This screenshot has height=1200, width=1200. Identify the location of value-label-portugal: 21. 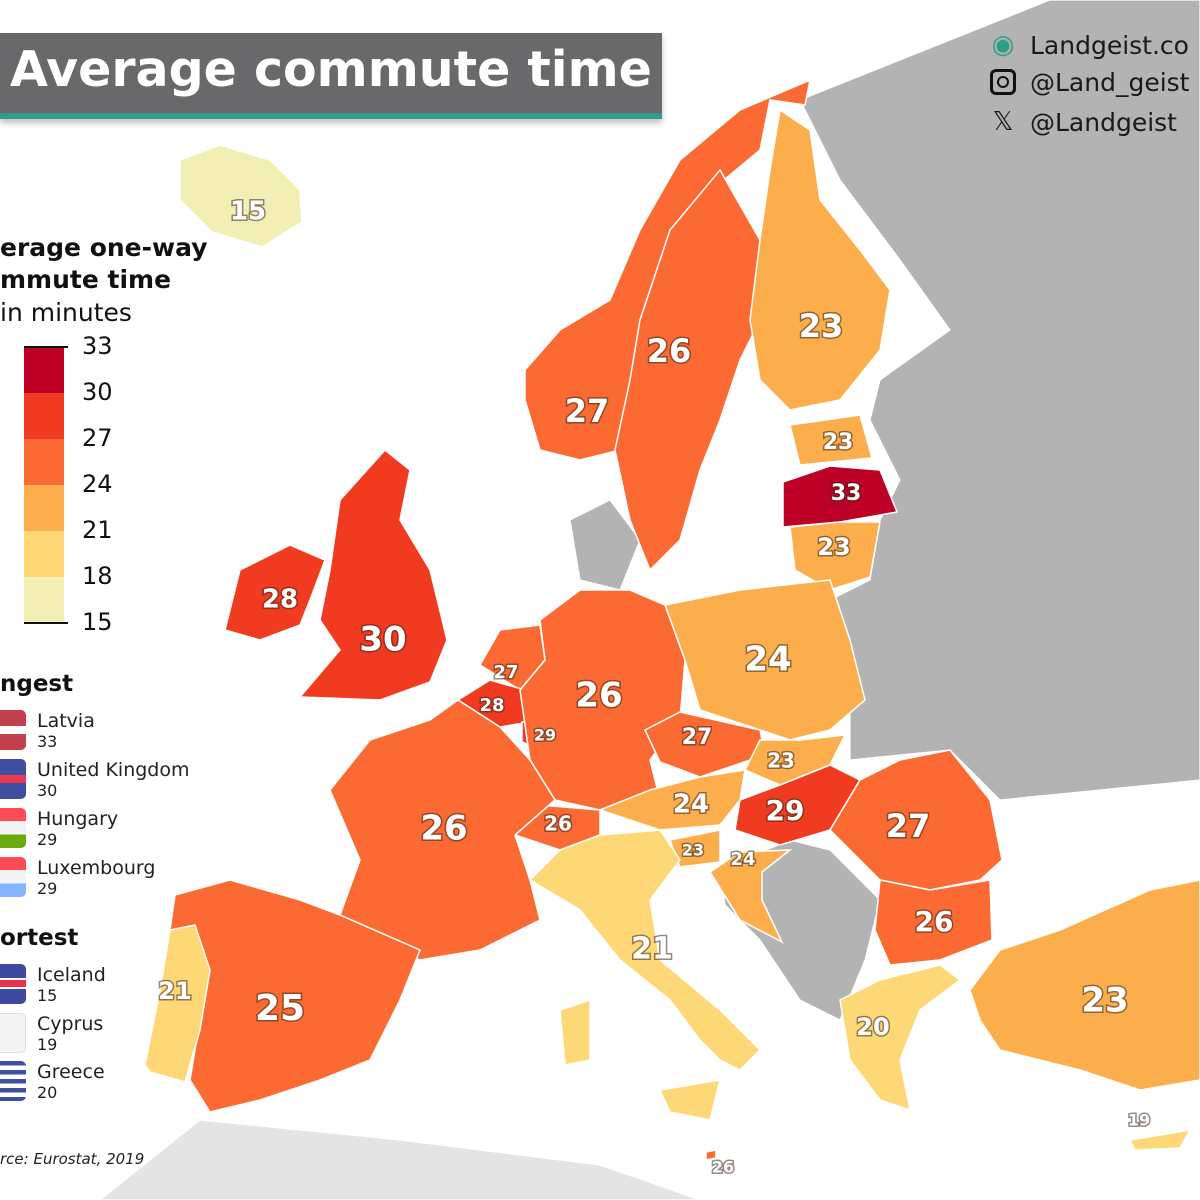
(174, 991).